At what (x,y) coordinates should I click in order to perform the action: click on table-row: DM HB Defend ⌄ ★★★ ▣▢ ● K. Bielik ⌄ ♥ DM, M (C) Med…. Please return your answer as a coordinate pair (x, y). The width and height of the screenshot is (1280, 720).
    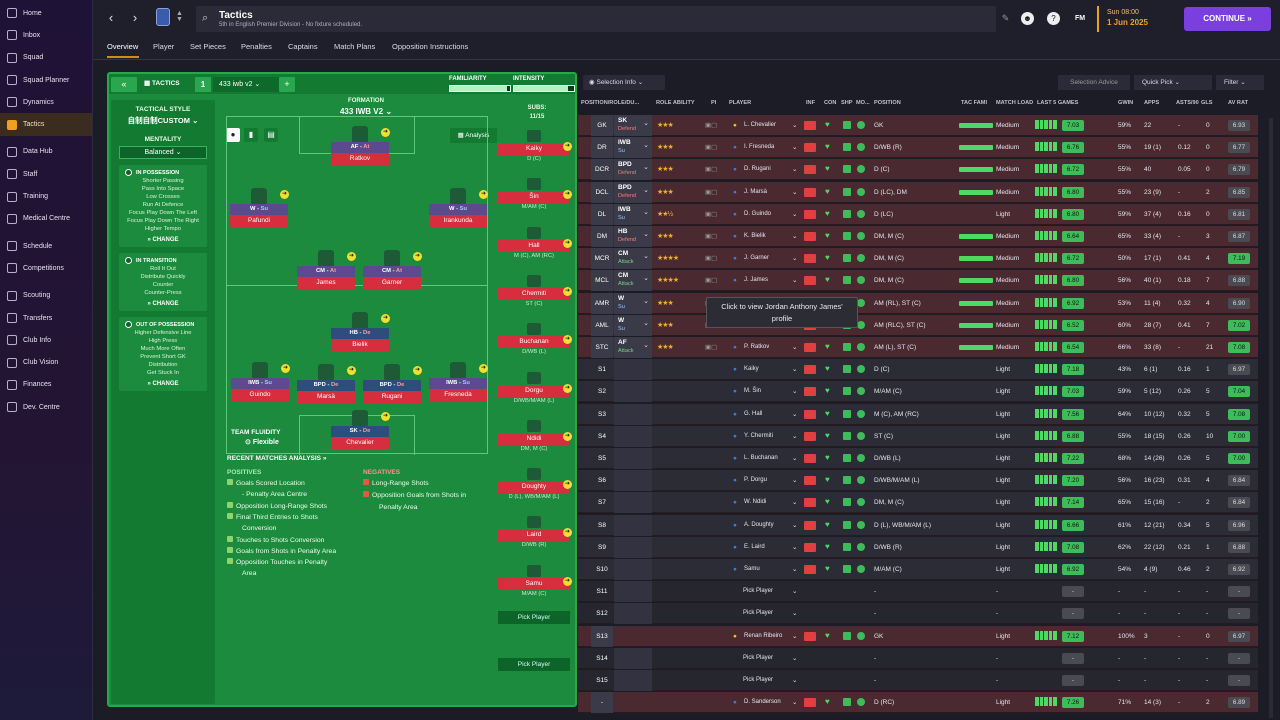
    Looking at the image, I should click on (918, 236).